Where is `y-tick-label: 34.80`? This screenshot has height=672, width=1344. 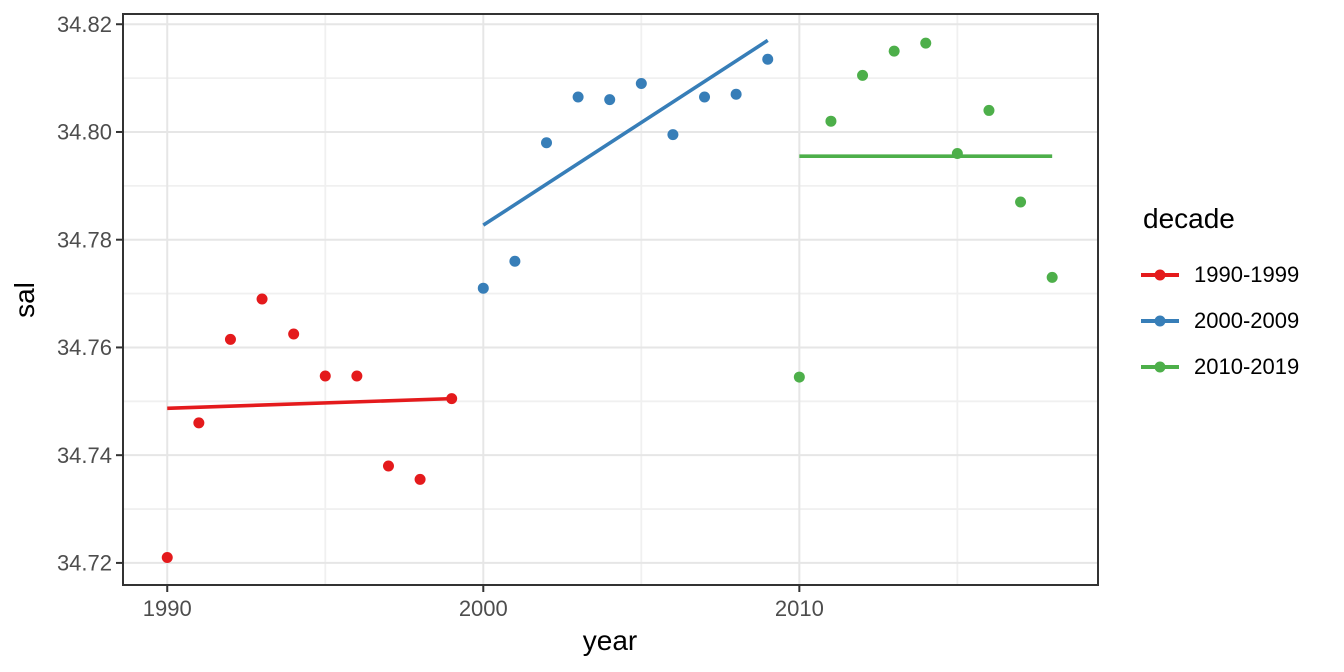 y-tick-label: 34.80 is located at coordinates (84, 132).